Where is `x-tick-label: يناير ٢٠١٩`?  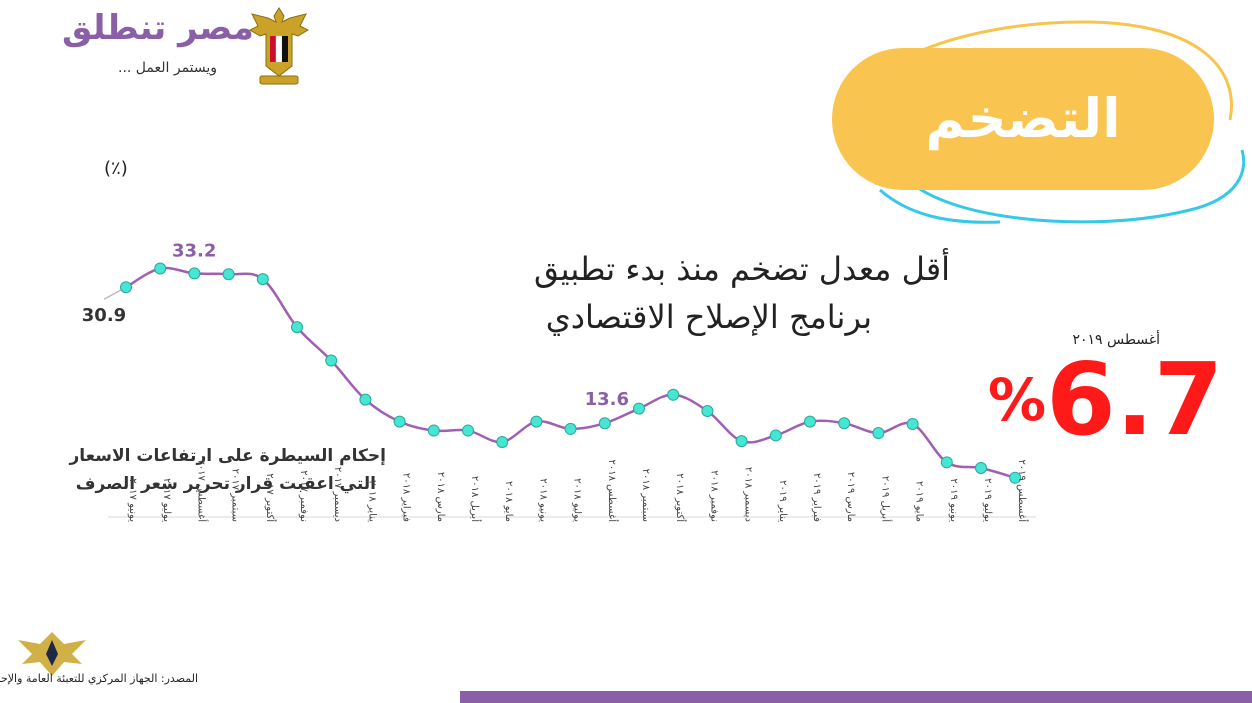 x-tick-label: يناير ٢٠١٩ is located at coordinates (782, 501).